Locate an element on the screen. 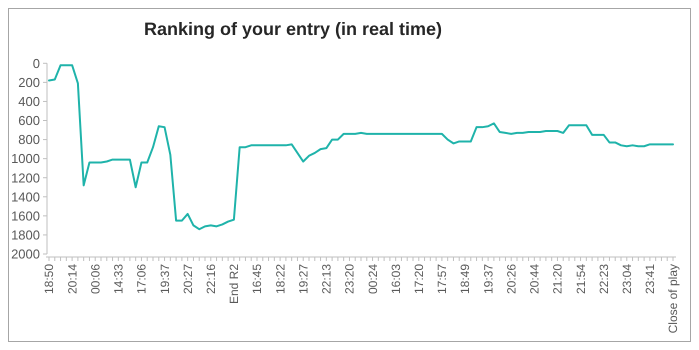 The image size is (699, 350). x-tick-label: Close of play is located at coordinates (673, 299).